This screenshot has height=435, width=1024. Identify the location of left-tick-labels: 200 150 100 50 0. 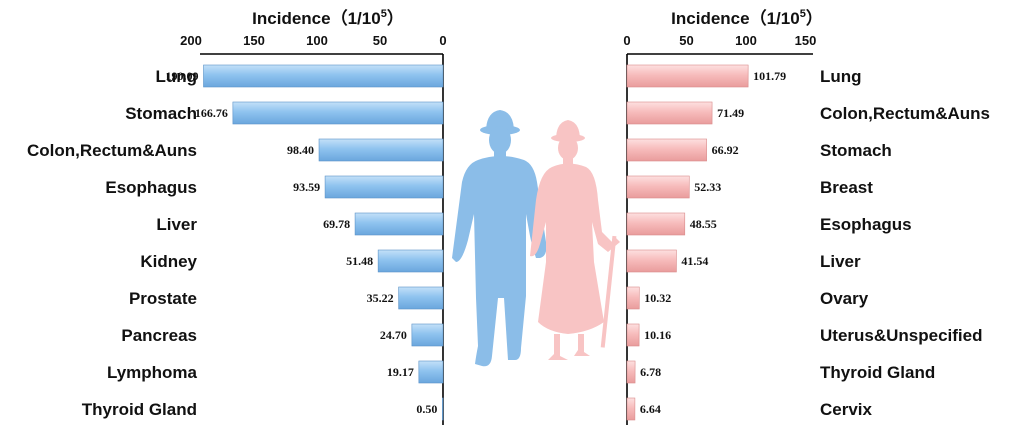
(313, 40).